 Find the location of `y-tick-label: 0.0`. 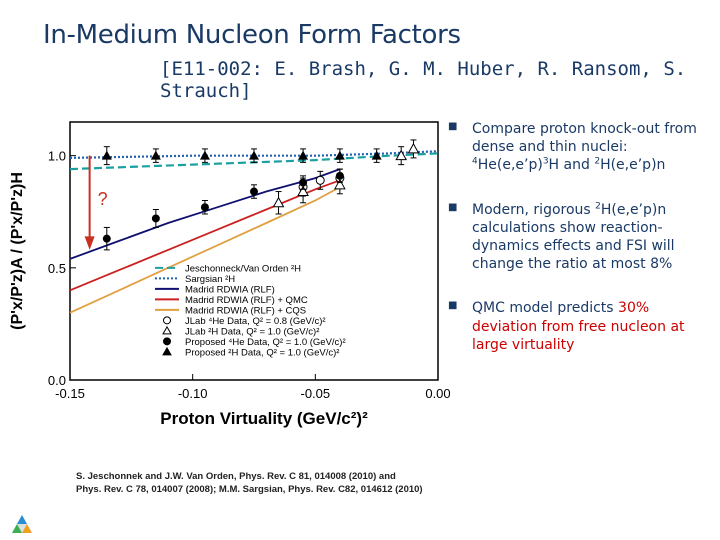

y-tick-label: 0.0 is located at coordinates (57, 380).